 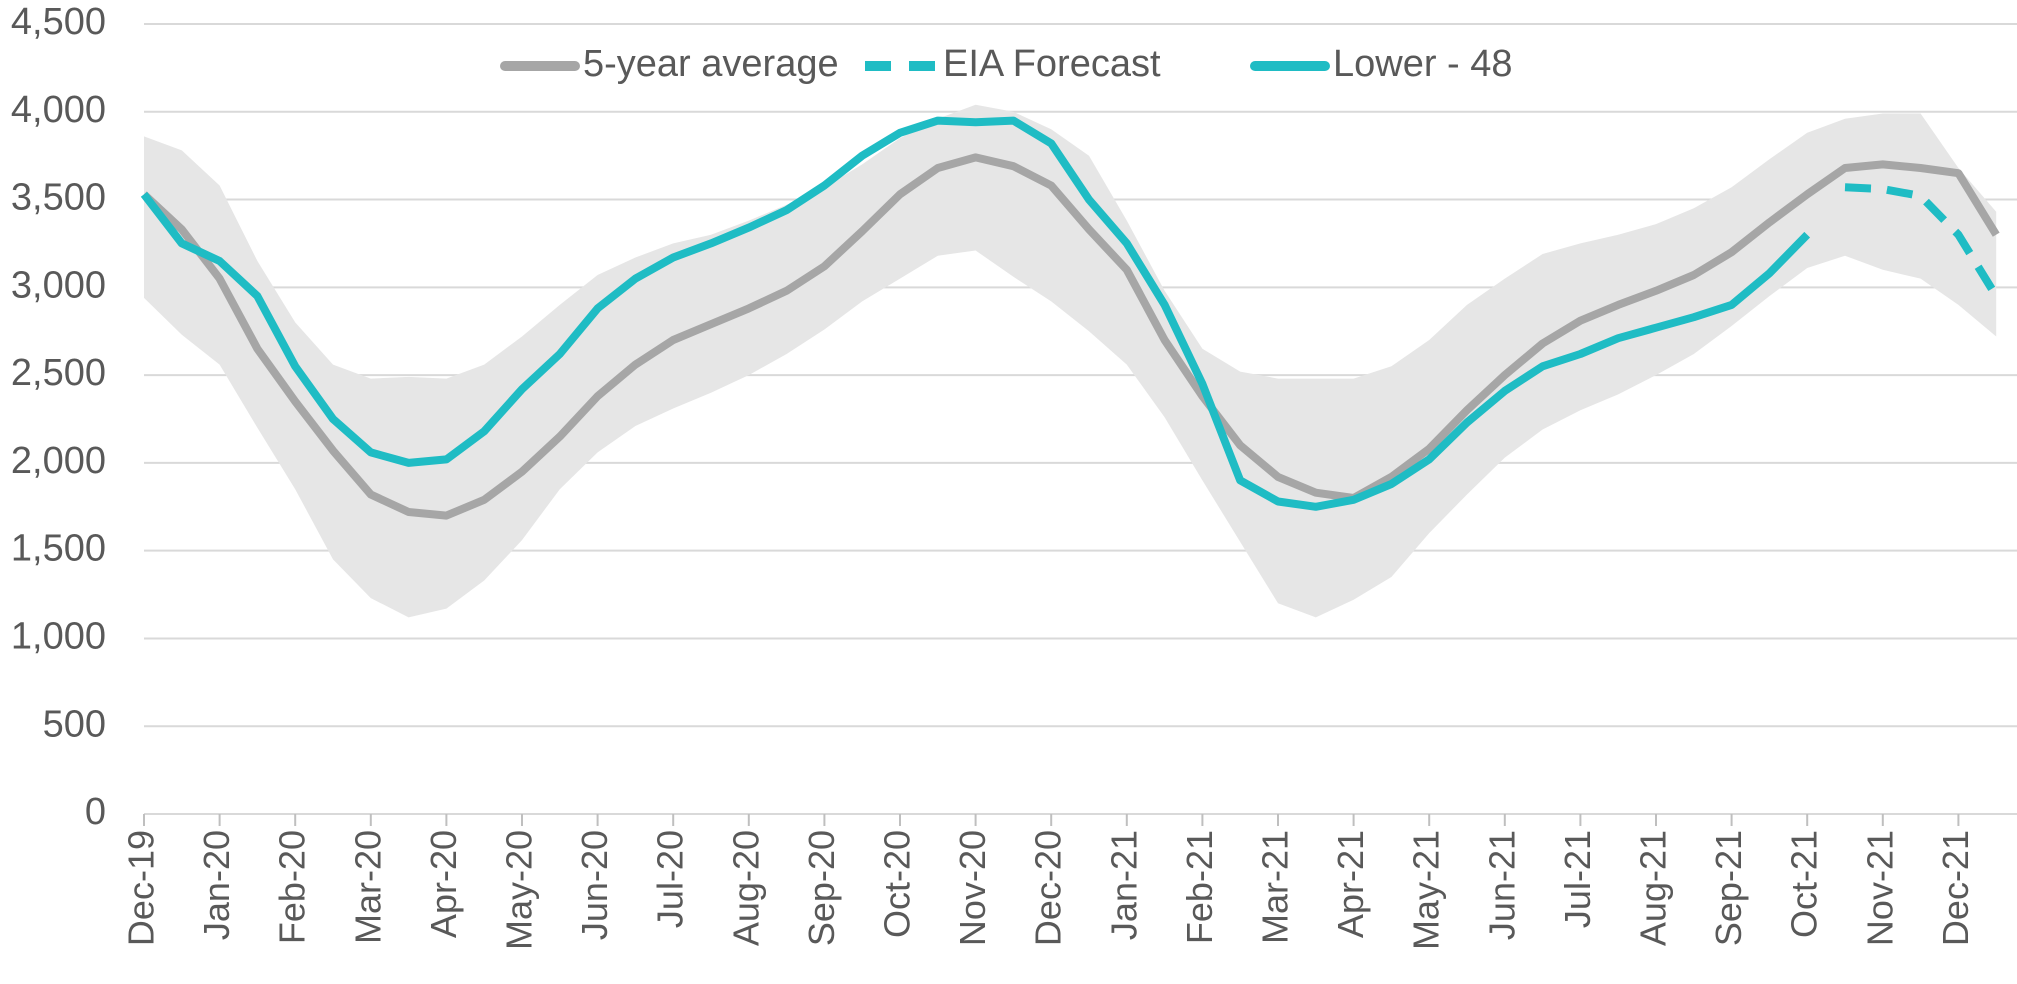 I want to click on x-tick-label: Oct-21, so click(x=1804, y=884).